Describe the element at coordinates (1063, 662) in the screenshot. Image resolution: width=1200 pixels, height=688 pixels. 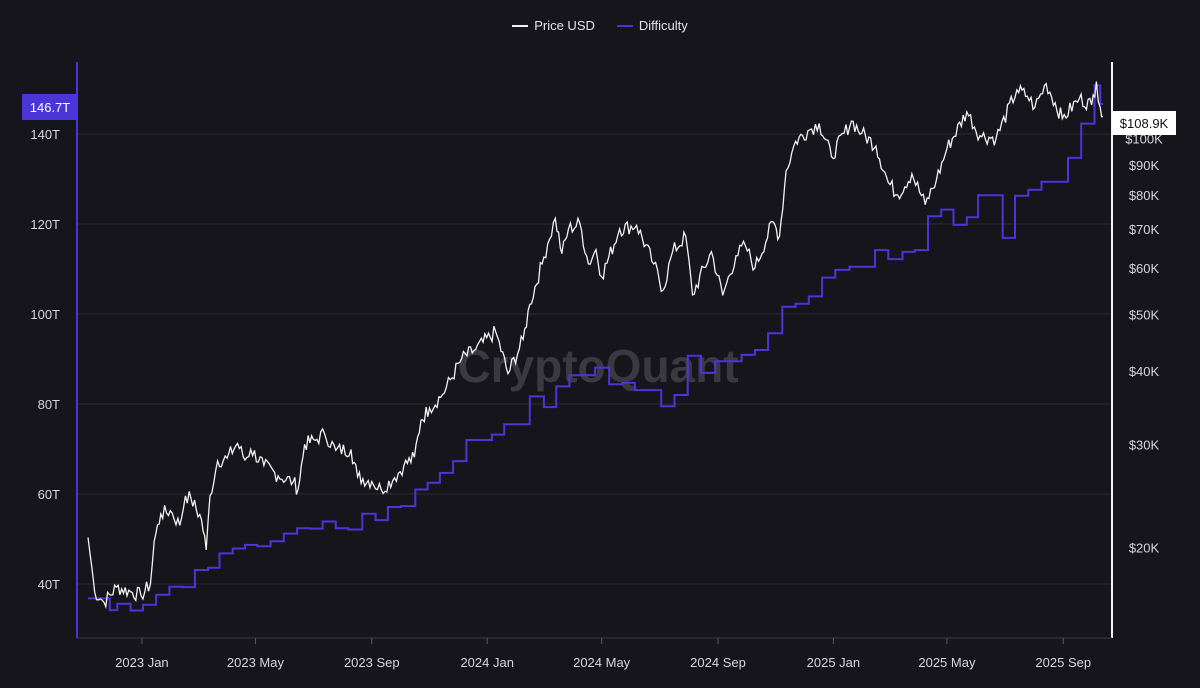
I see `x-tick-label: 2025 Sep` at that location.